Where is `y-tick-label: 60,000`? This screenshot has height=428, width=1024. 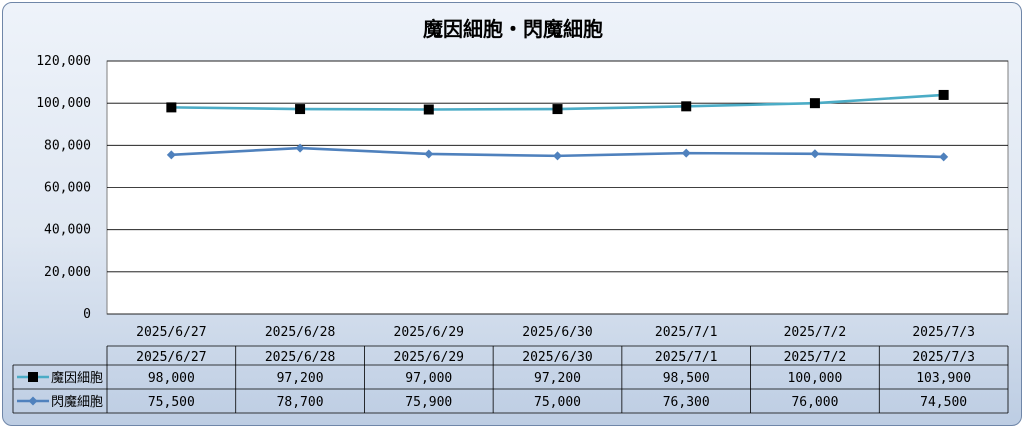 y-tick-label: 60,000 is located at coordinates (67, 188).